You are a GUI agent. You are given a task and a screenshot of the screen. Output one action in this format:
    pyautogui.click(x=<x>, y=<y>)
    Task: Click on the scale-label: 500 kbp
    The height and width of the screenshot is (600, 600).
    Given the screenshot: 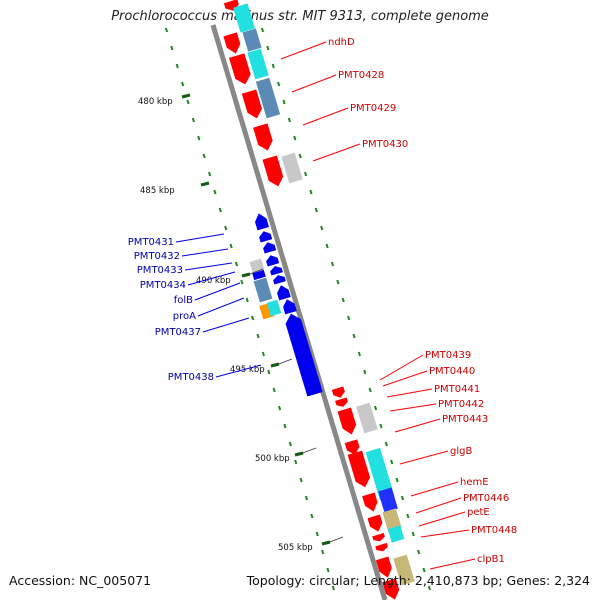 What is the action you would take?
    pyautogui.click(x=272, y=459)
    